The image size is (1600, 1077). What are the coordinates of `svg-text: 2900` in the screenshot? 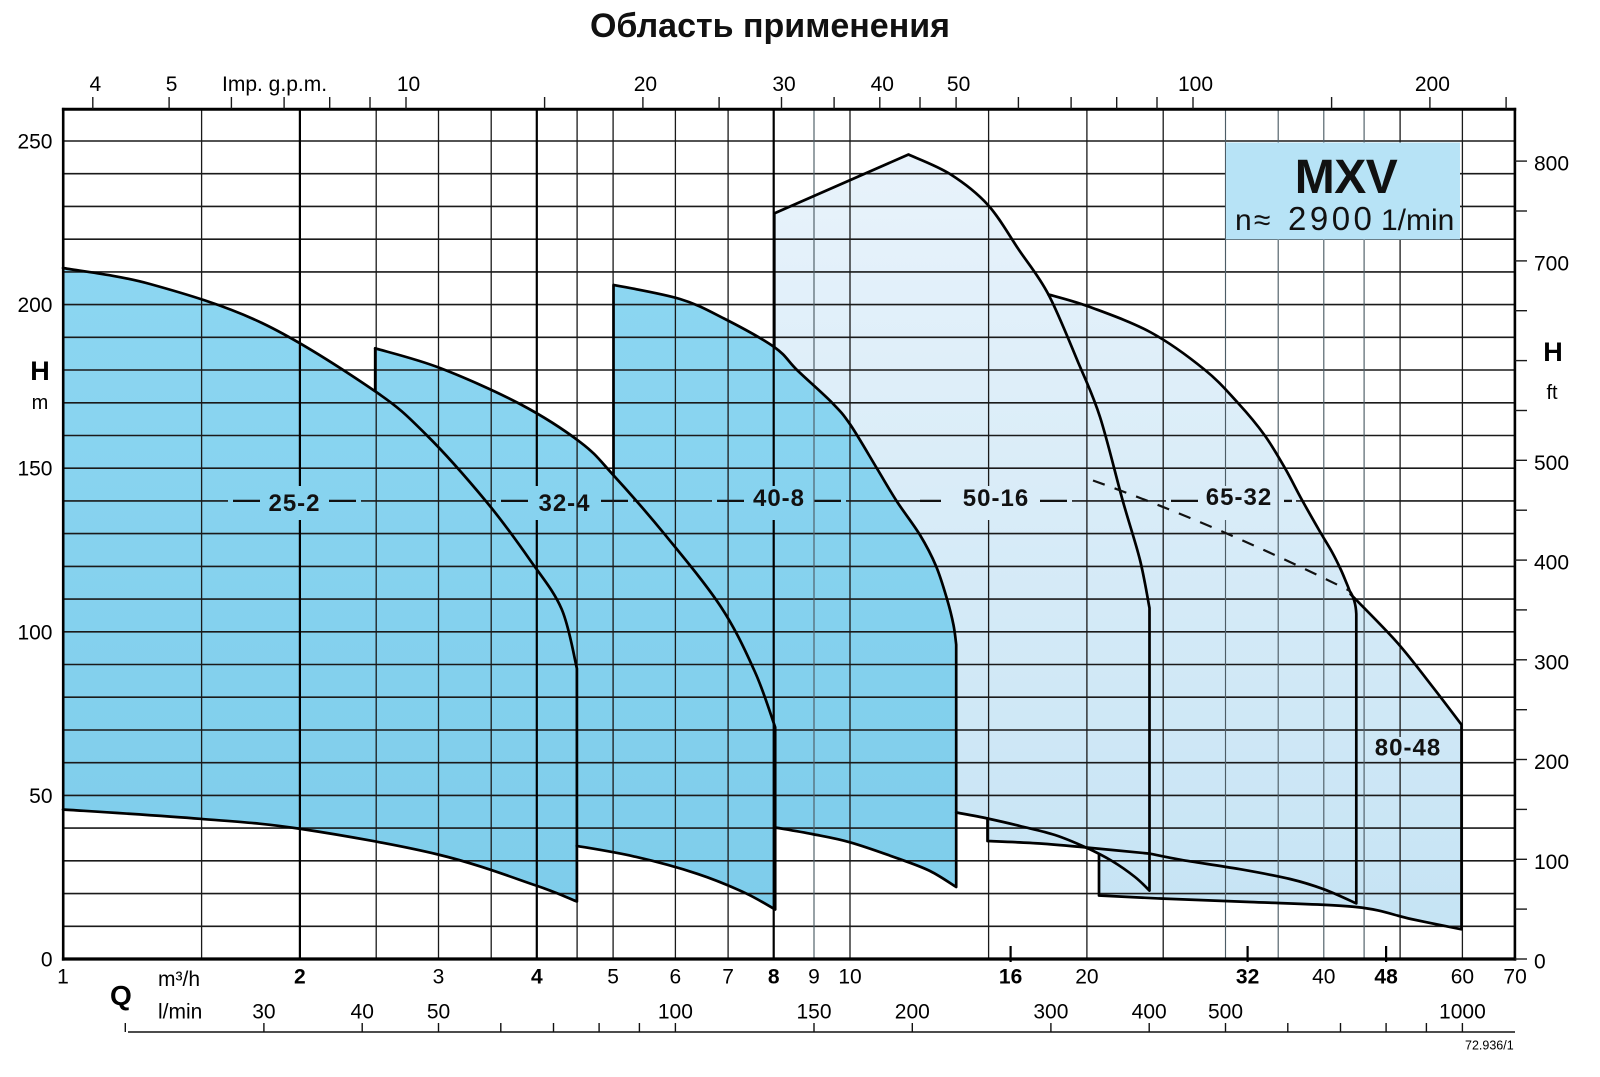 It's located at (1331, 218).